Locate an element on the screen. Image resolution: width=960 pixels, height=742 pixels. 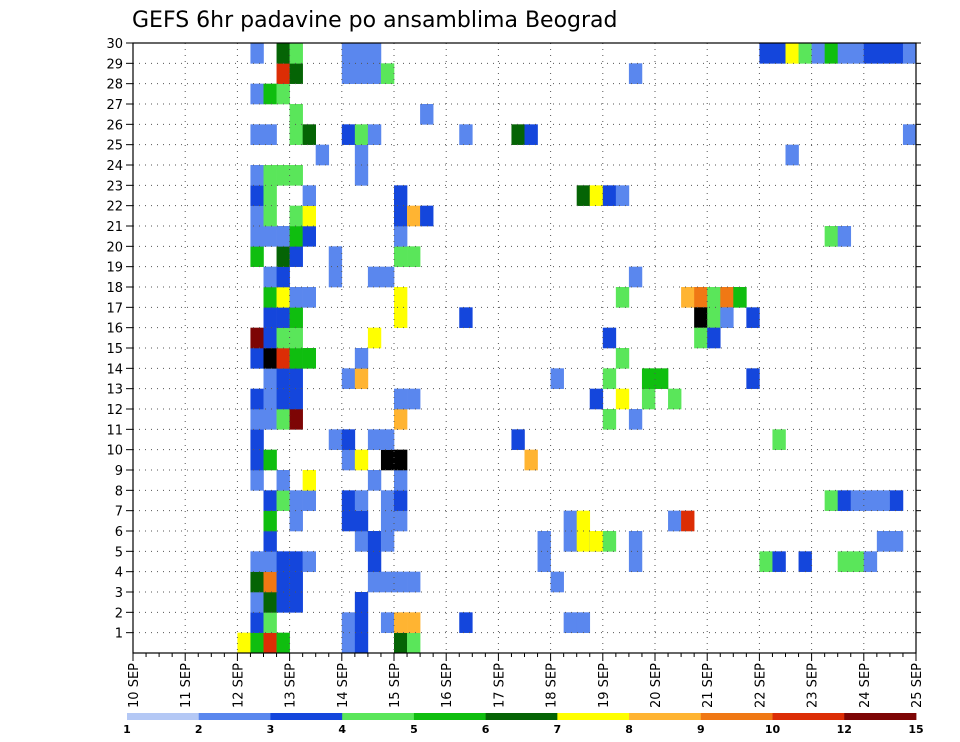
colorbar-label: 3 is located at coordinates (271, 729).